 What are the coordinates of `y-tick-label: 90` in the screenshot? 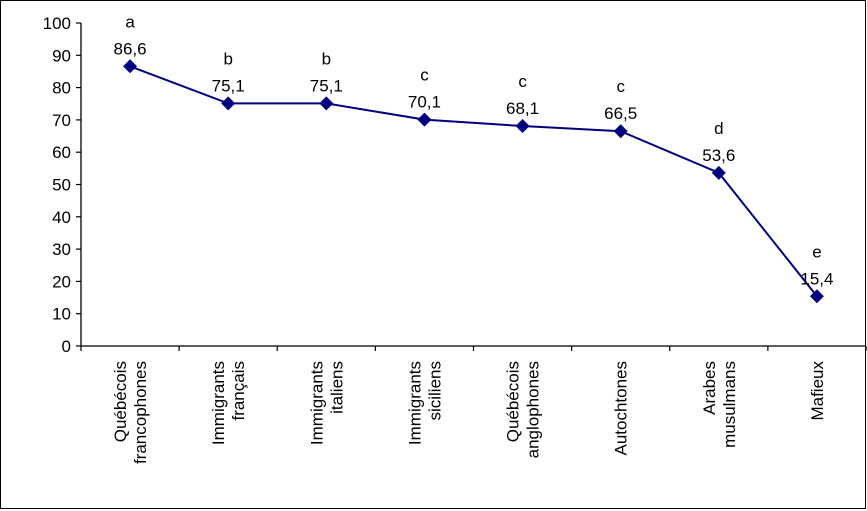 It's located at (61, 55).